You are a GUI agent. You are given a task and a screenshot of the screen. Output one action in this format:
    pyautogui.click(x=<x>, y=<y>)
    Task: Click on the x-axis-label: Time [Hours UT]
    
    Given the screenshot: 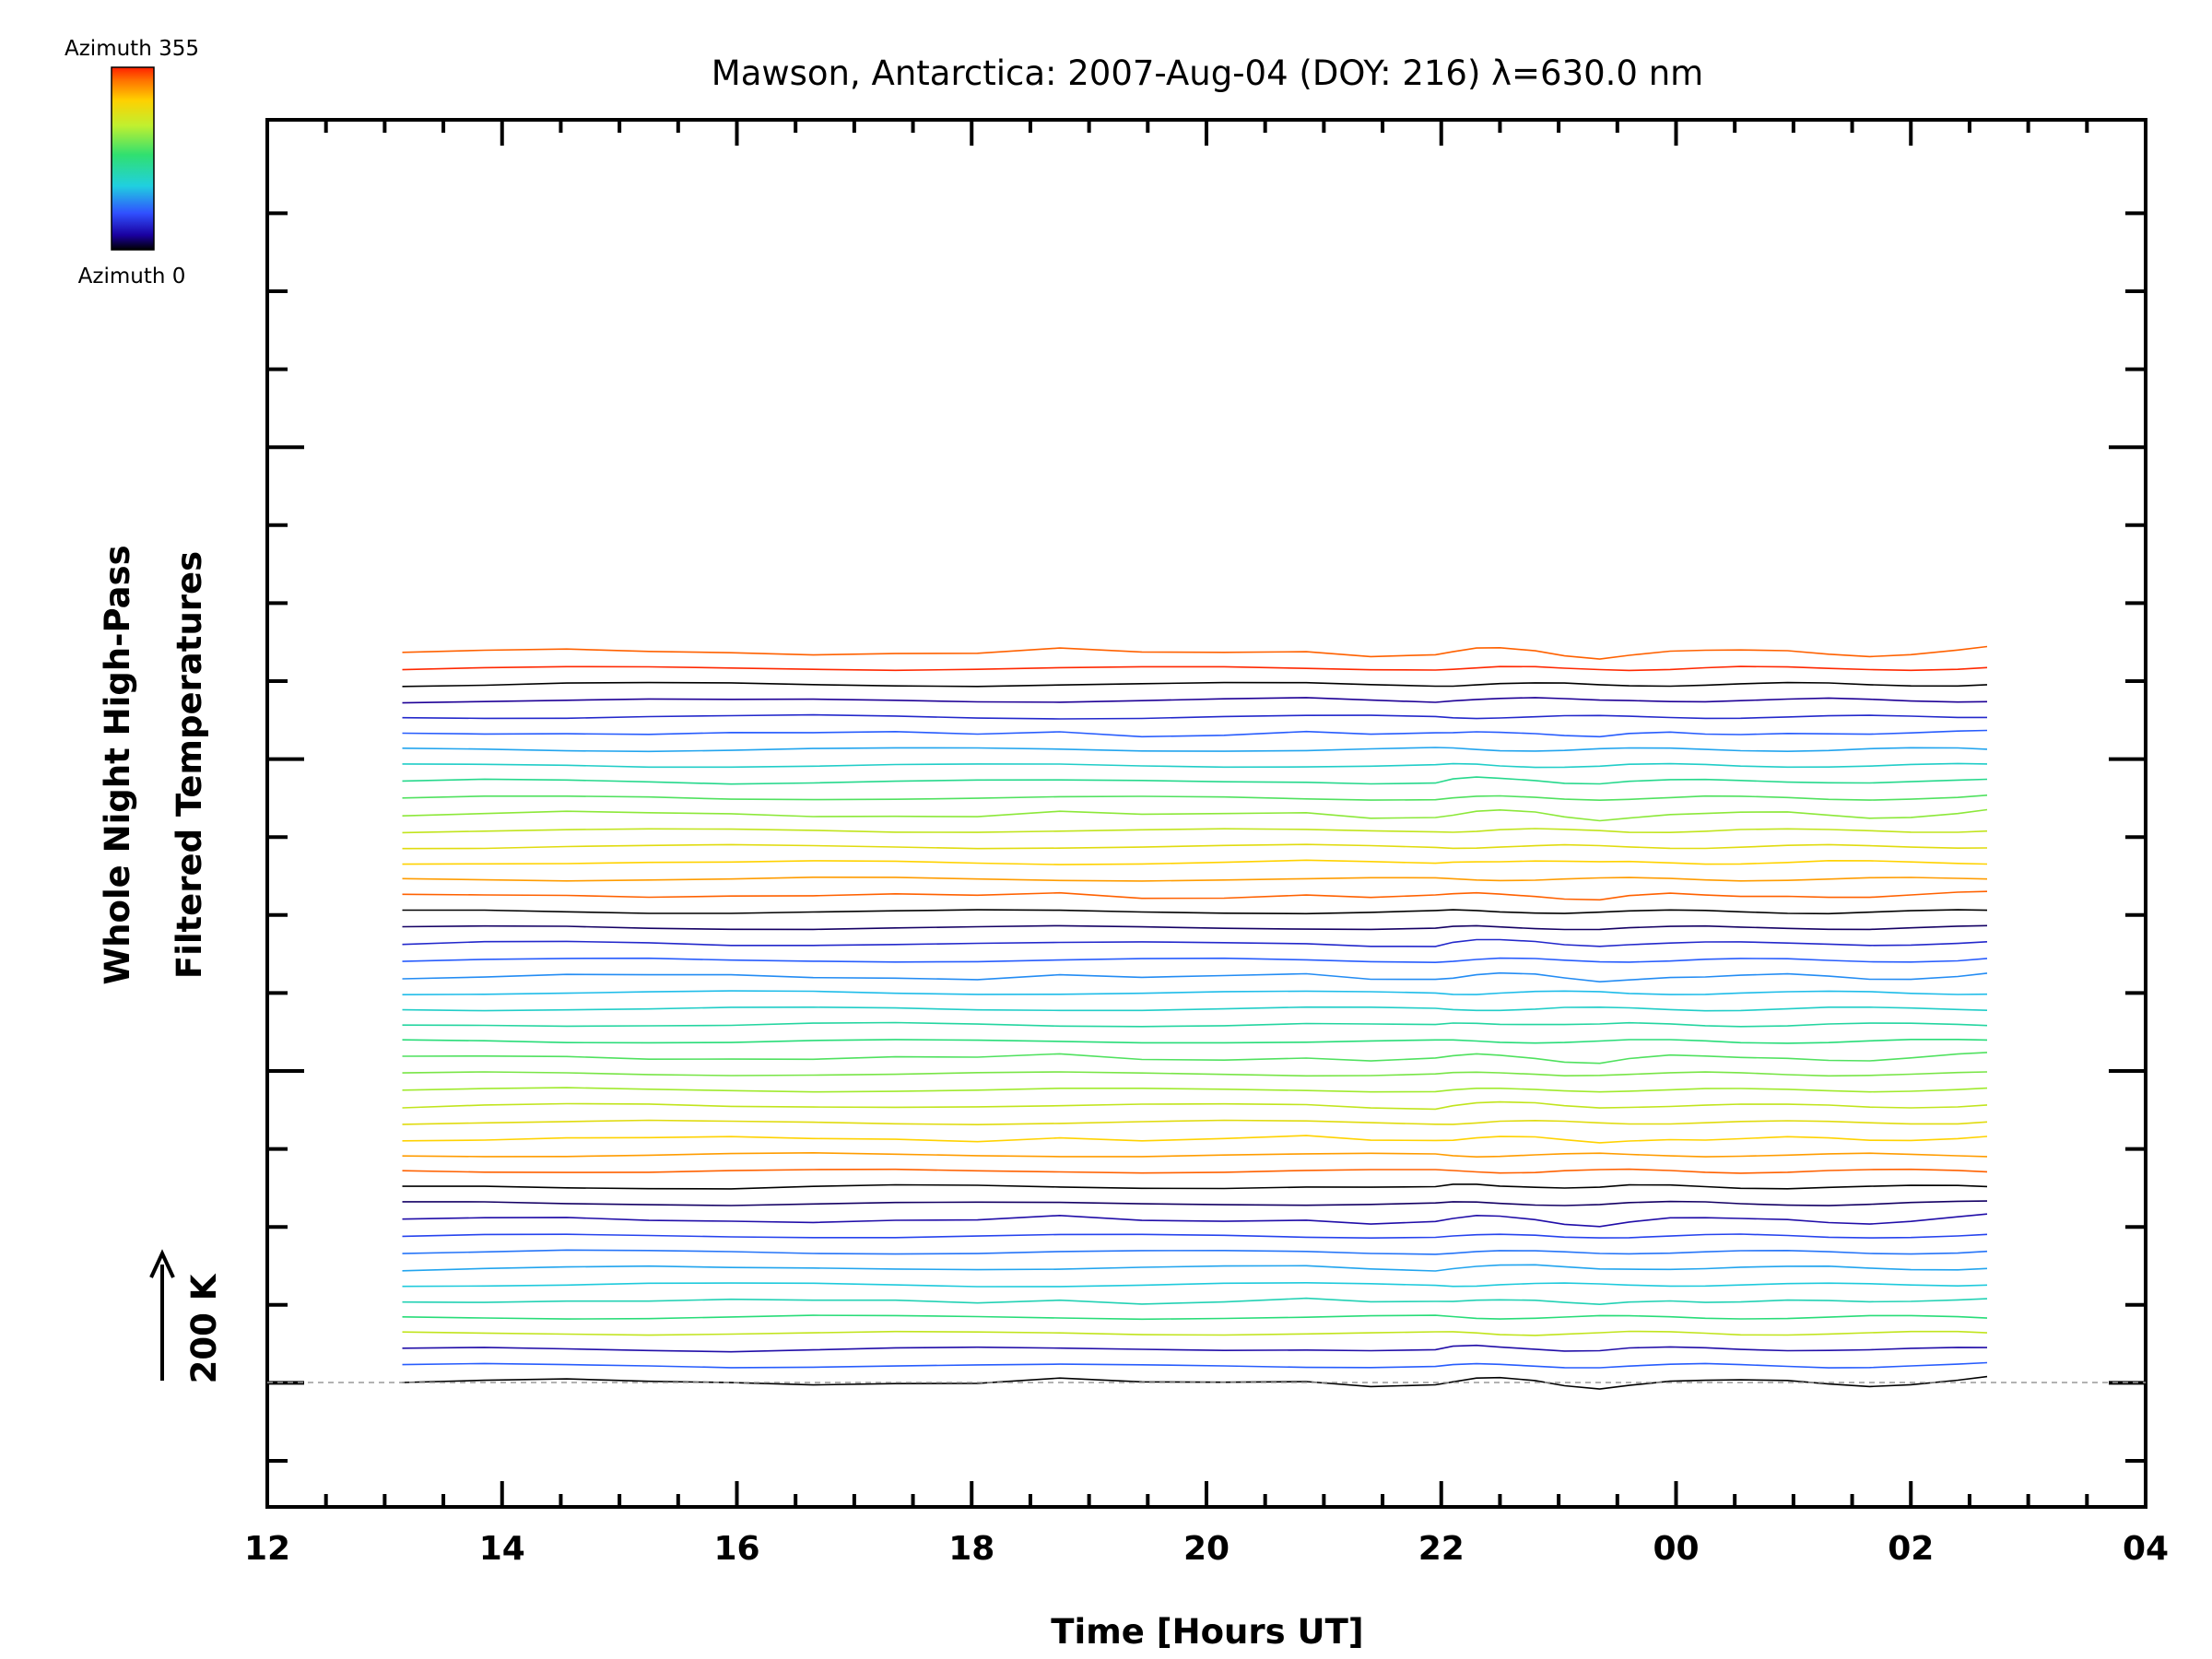 What is the action you would take?
    pyautogui.click(x=1207, y=1632)
    